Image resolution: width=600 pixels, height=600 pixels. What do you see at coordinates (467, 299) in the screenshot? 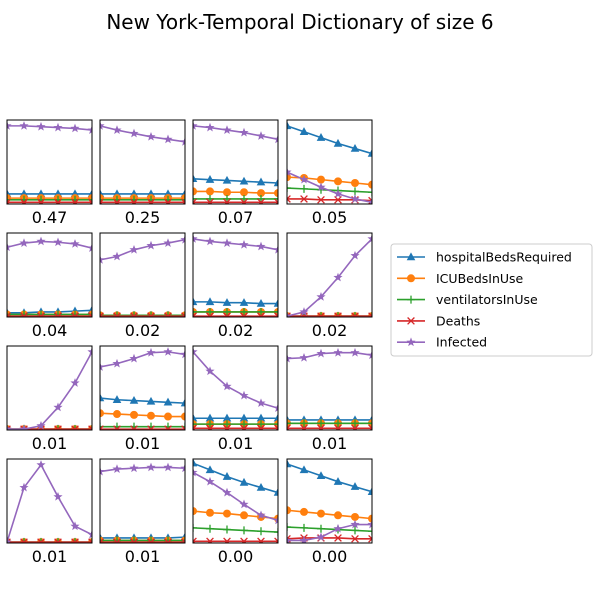
I see `legend-entry-ventilators-in-use: ventilatorsInUse` at bounding box center [467, 299].